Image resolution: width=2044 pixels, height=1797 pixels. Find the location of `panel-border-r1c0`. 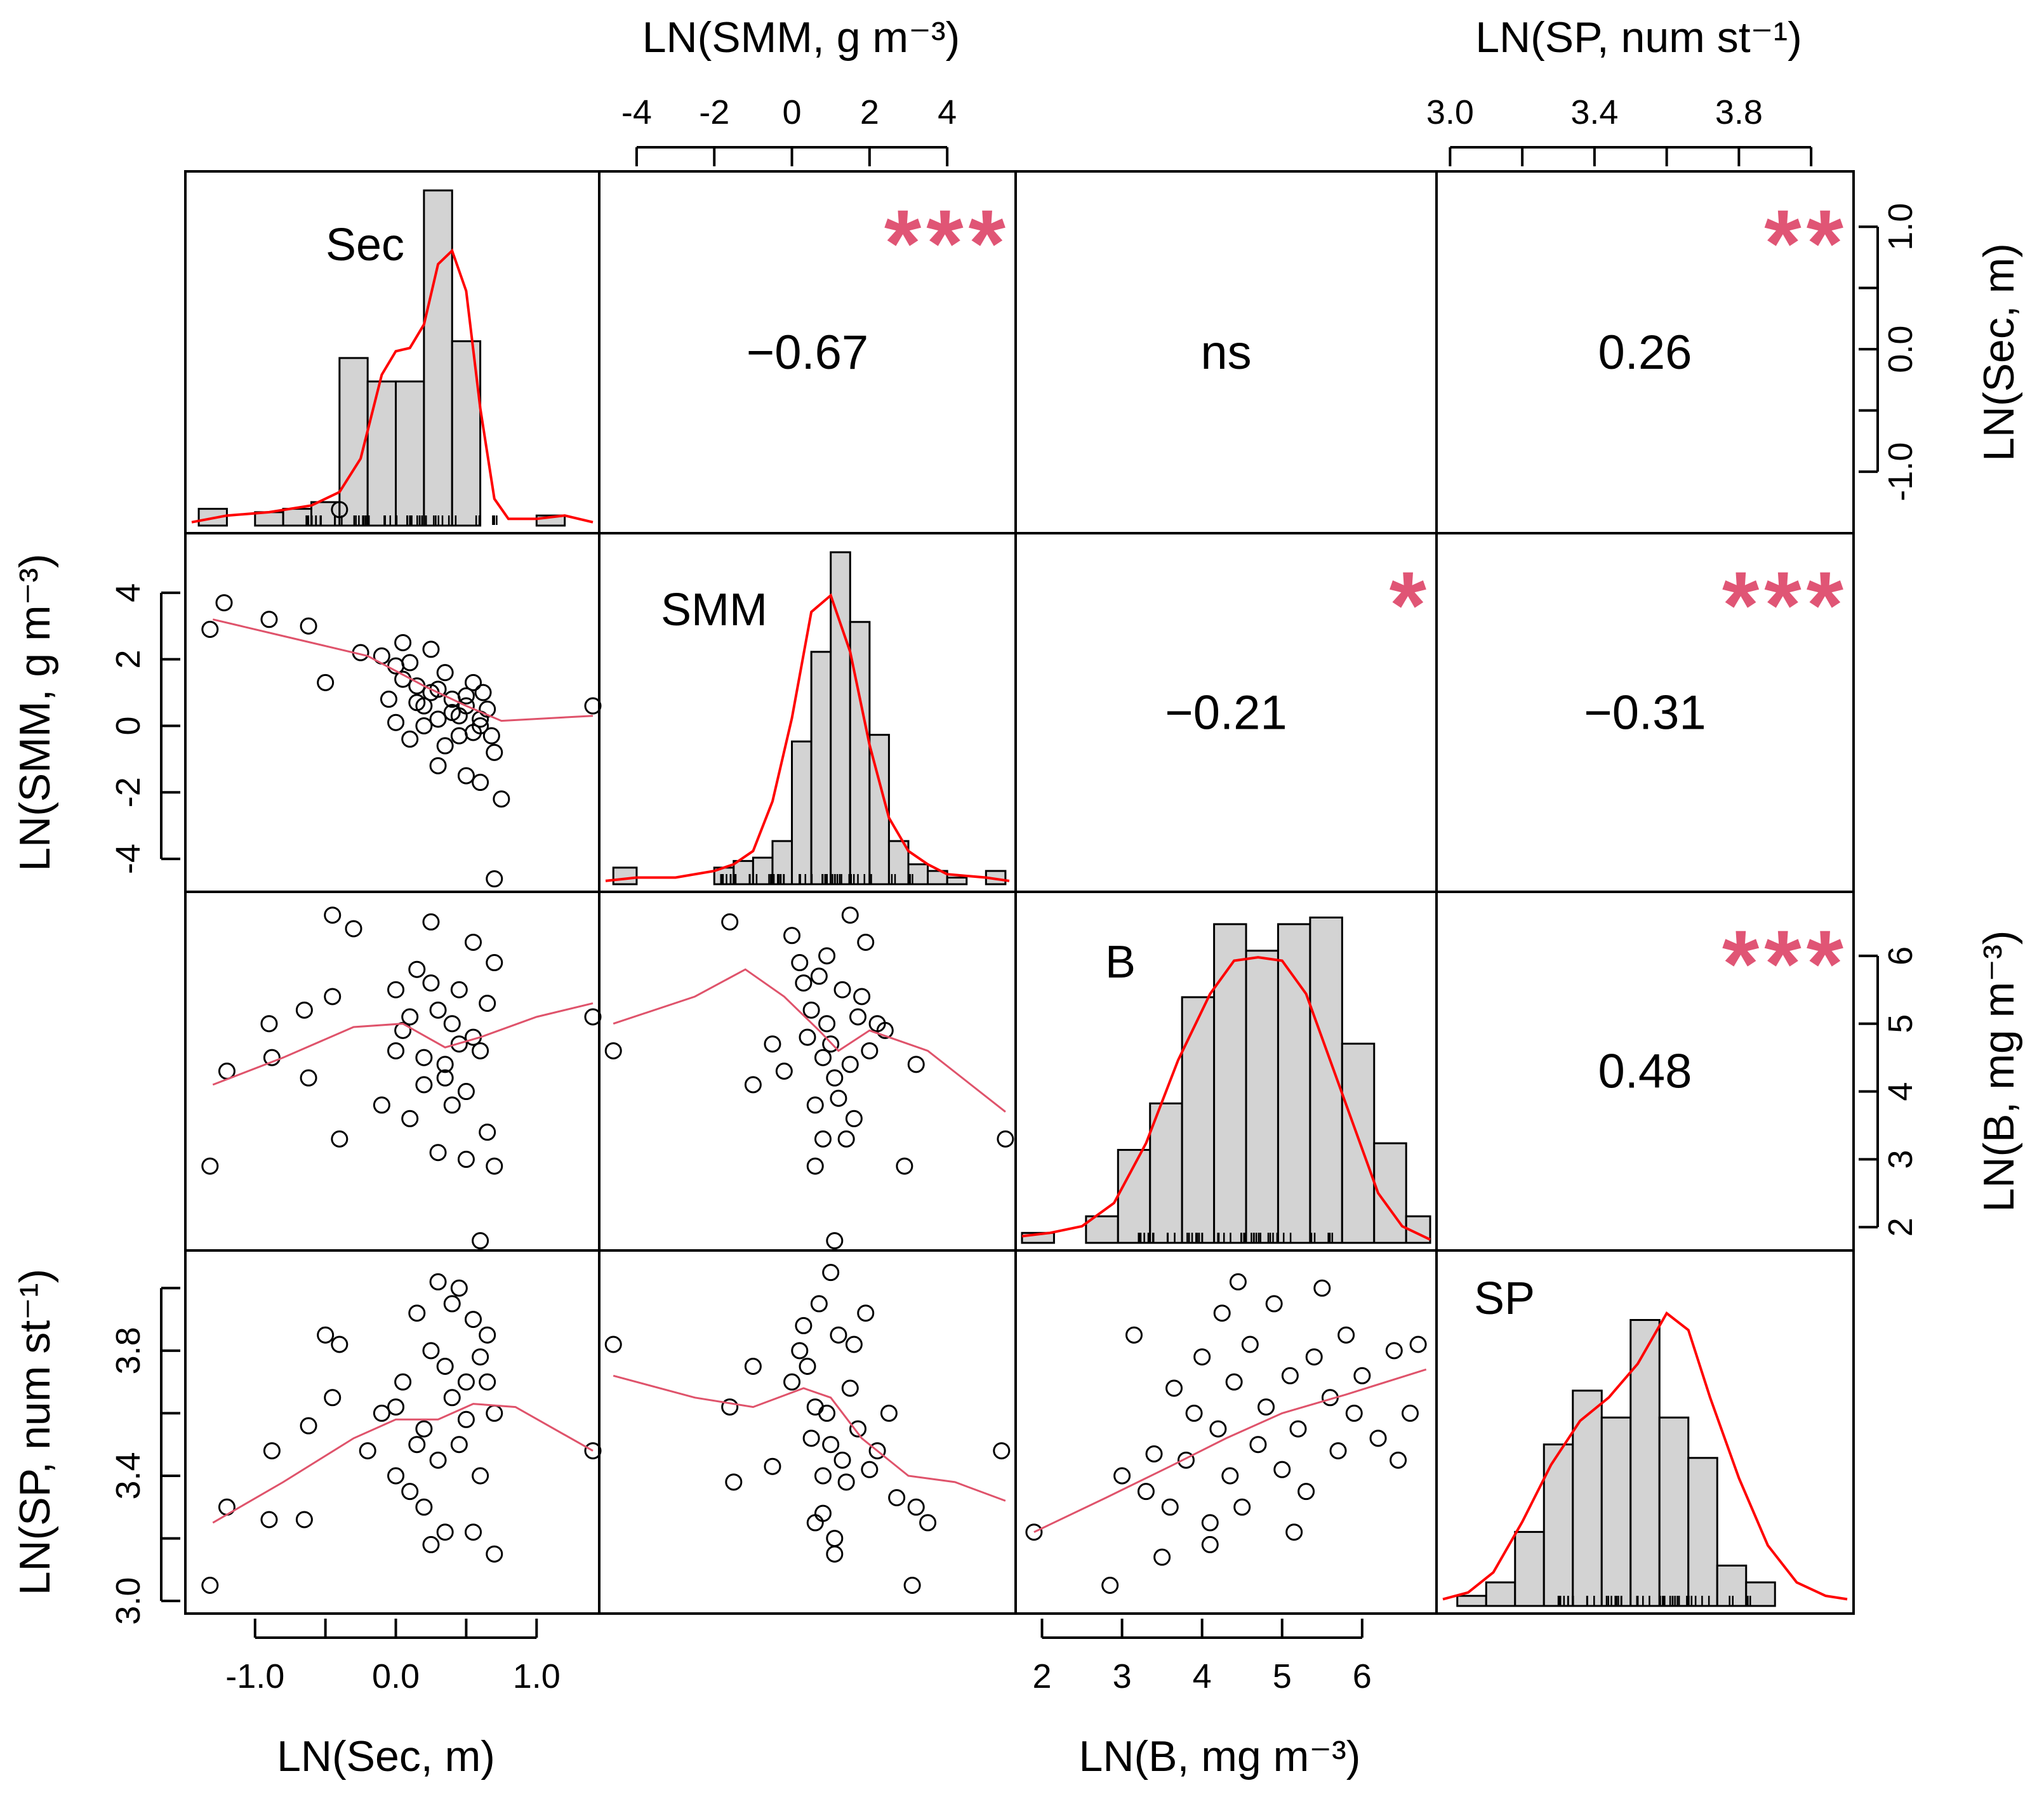

panel-border-r1c0 is located at coordinates (392, 713).